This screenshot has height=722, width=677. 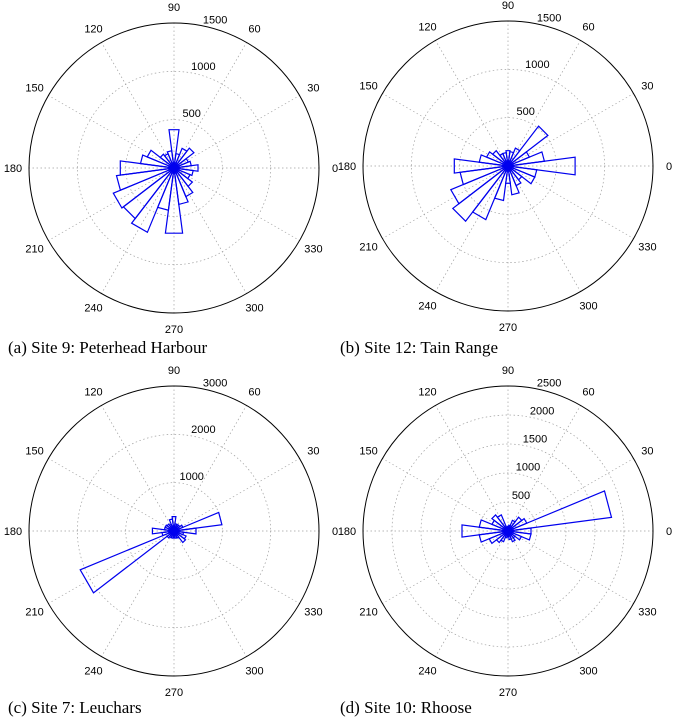 I want to click on caption-c: (c) Site 7: Leuchars, so click(x=75, y=707).